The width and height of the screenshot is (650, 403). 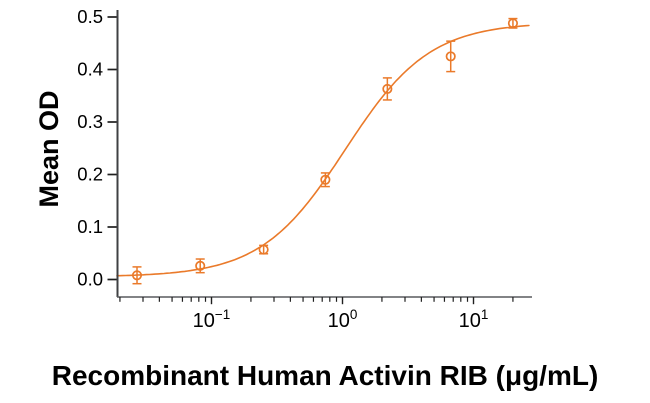 What do you see at coordinates (90, 226) in the screenshot?
I see `y-tick-label: 0.1` at bounding box center [90, 226].